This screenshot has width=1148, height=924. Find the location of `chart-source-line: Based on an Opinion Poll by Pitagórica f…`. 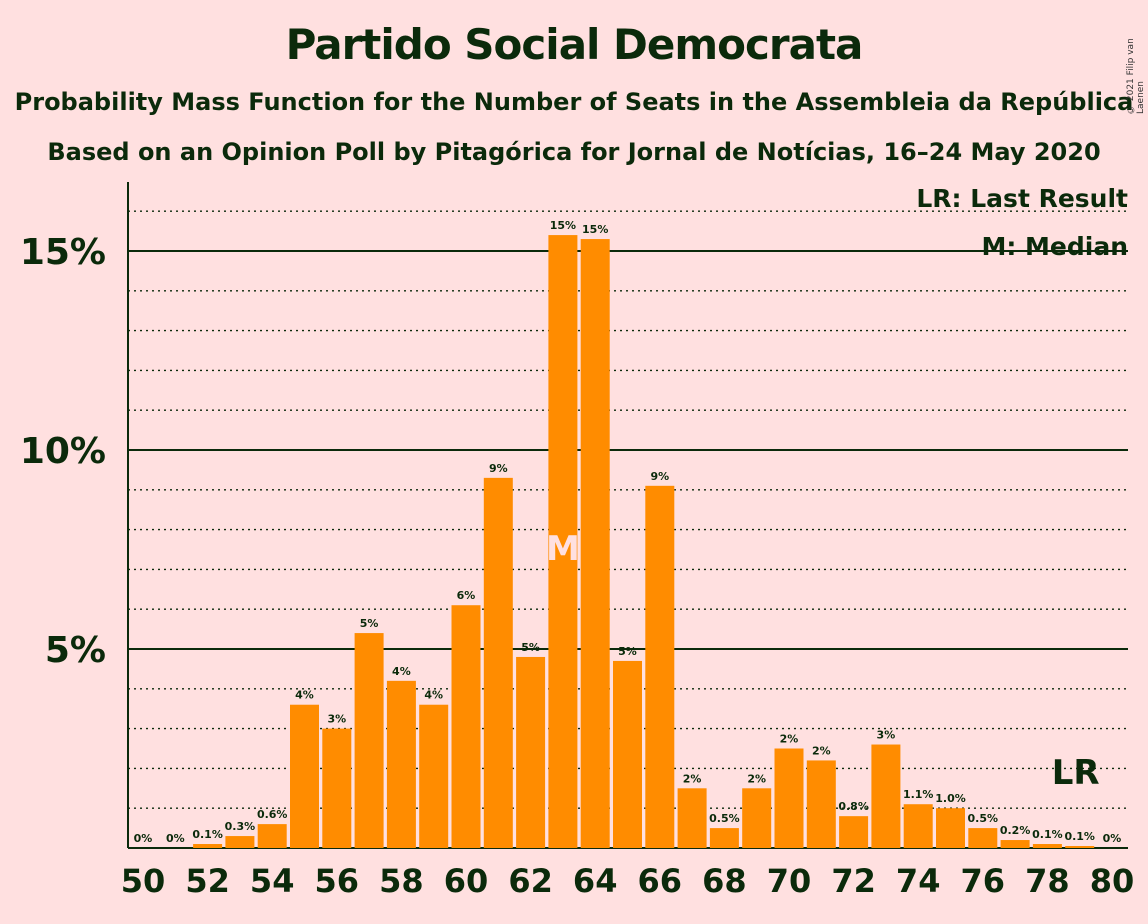

chart-source-line: Based on an Opinion Poll by Pitagórica f… is located at coordinates (574, 152).